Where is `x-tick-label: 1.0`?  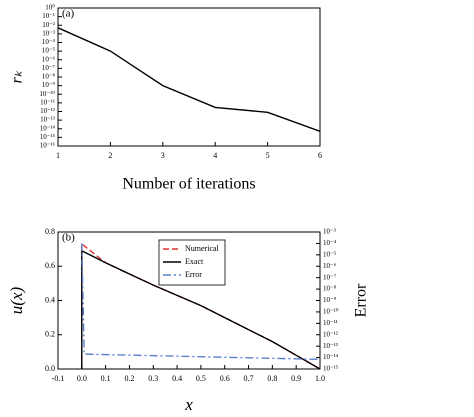
x-tick-label: 1.0 is located at coordinates (320, 378).